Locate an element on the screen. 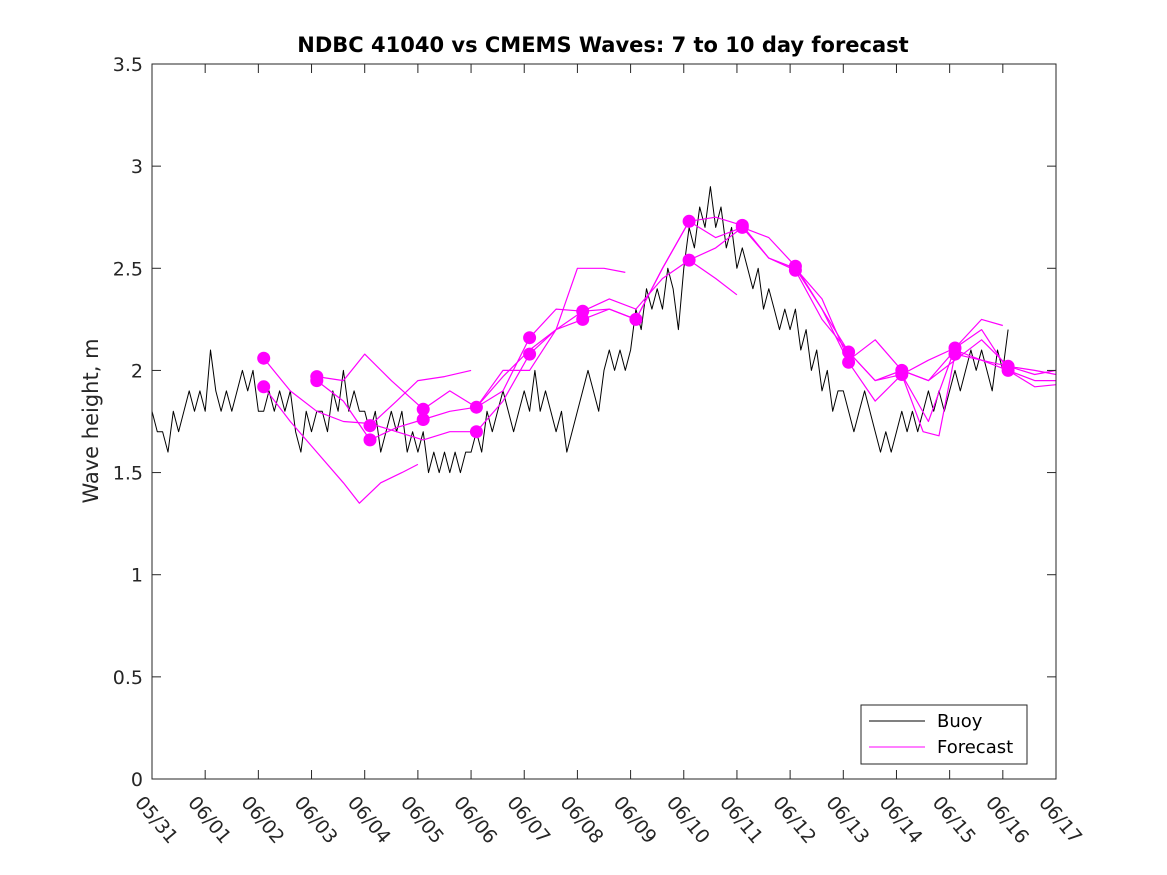  legend-label-buoy: Buoy is located at coordinates (960, 721).